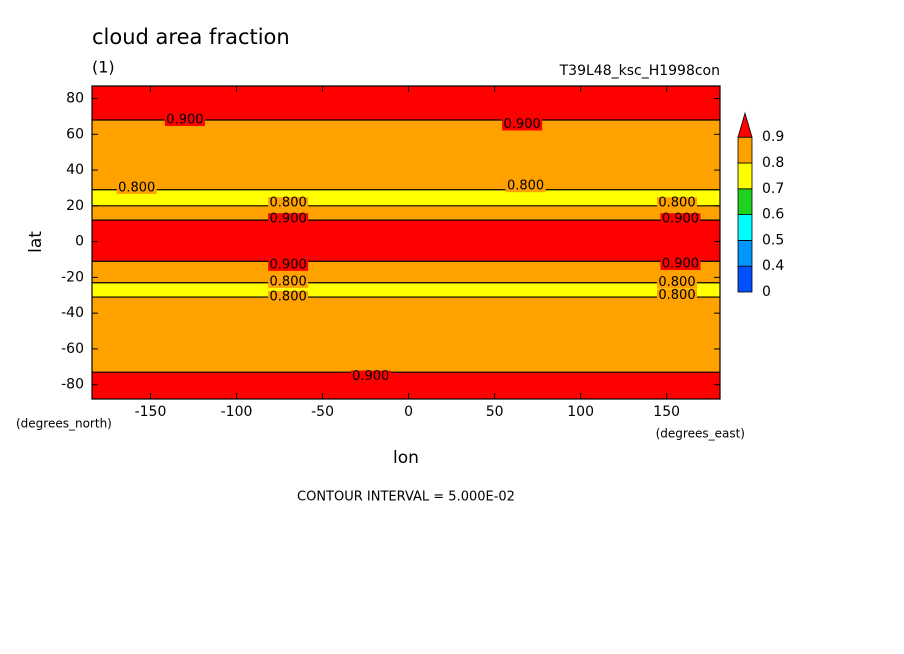 This screenshot has width=904, height=654. Describe the element at coordinates (700, 434) in the screenshot. I see `x-unit: (degrees_east)` at that location.